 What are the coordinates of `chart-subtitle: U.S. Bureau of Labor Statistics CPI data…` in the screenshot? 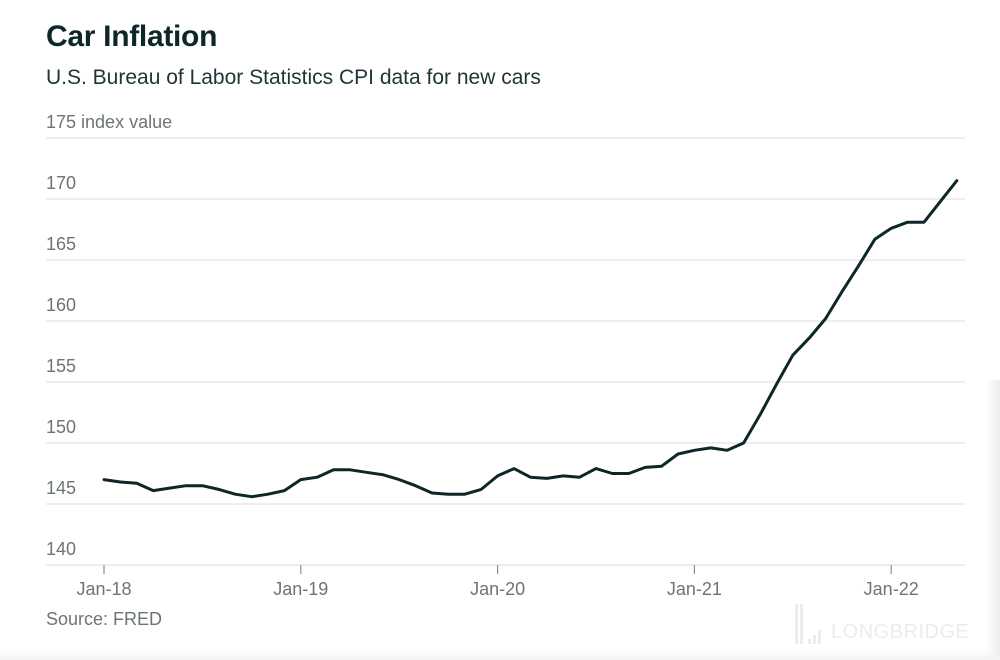 It's located at (293, 77).